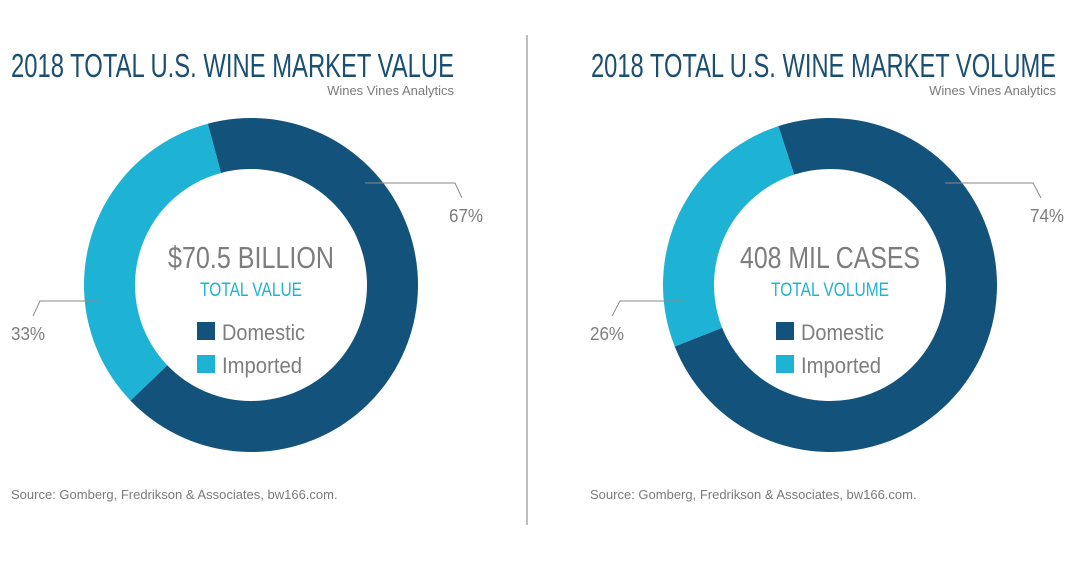  Describe the element at coordinates (607, 334) in the screenshot. I see `data-label-imported: 26%` at that location.